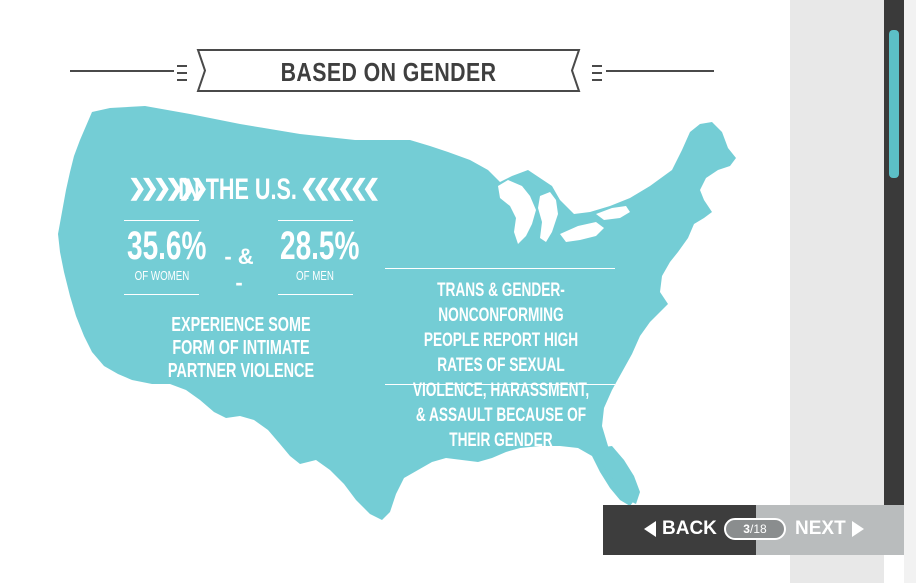 This screenshot has height=583, width=916. Describe the element at coordinates (122, 71) in the screenshot. I see `banner-rule-left` at that location.